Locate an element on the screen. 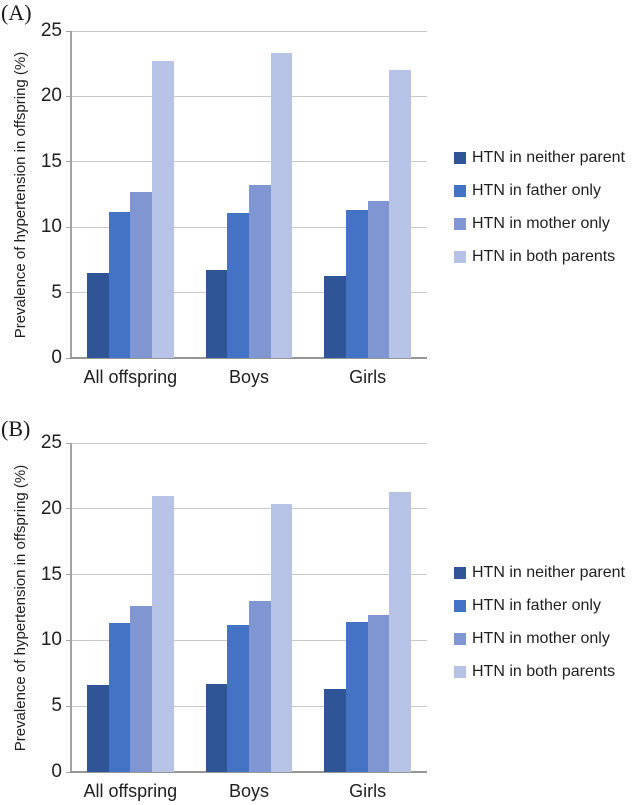 The width and height of the screenshot is (632, 805). y-tickmark-20-panel-b is located at coordinates (68, 509).